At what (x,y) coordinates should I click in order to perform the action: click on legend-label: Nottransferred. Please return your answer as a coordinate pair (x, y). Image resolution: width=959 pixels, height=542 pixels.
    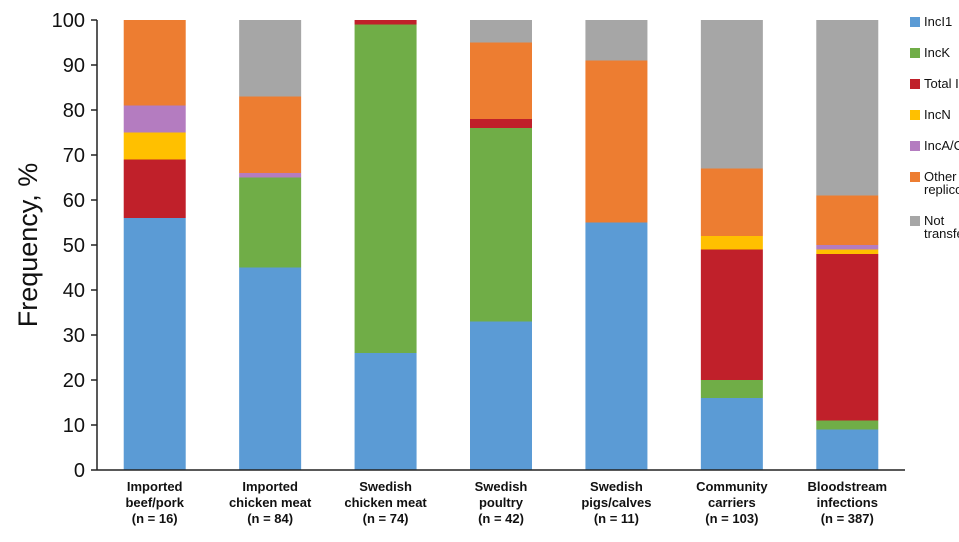
    Looking at the image, I should click on (941, 227).